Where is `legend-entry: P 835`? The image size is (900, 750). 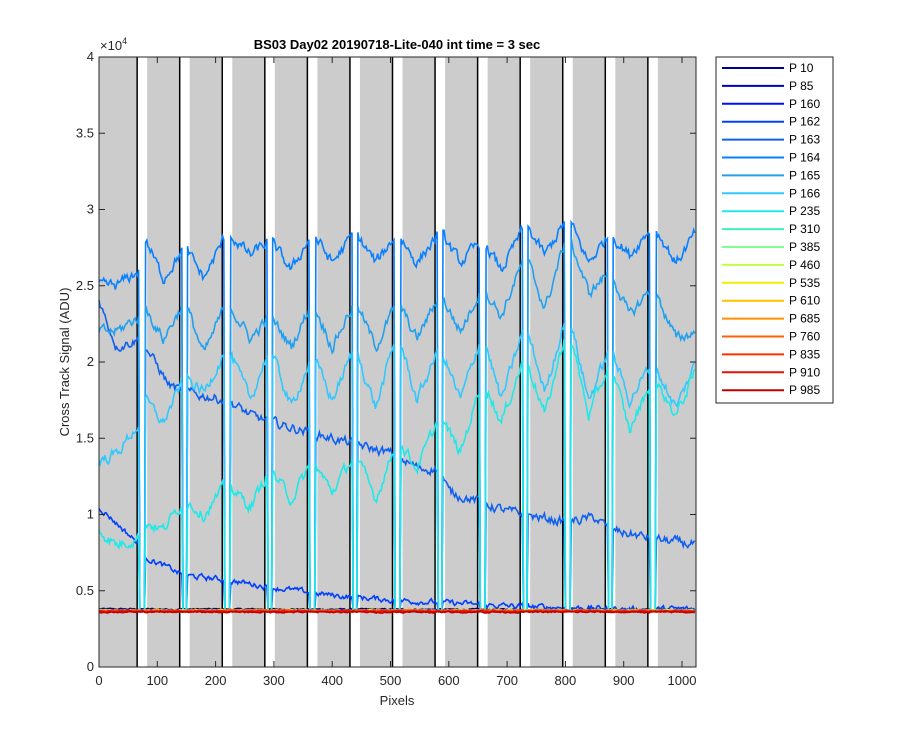 legend-entry: P 835 is located at coordinates (804, 354).